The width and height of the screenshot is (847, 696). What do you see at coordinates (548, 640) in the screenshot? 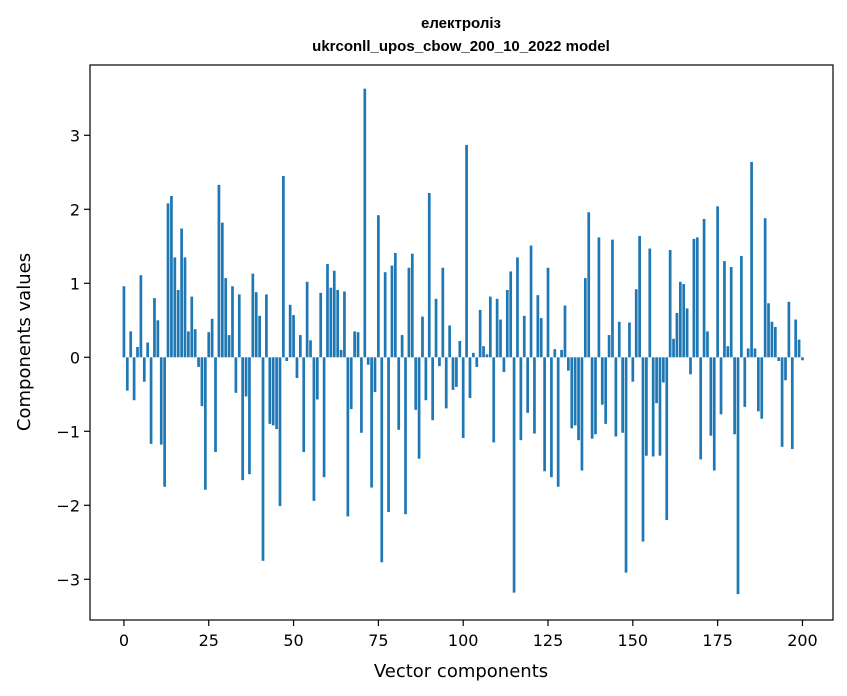
I see `x-tick-label: 125` at bounding box center [548, 640].